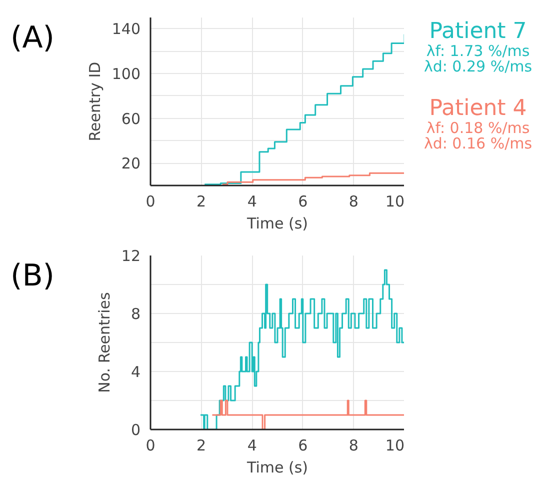 The image size is (551, 479). What do you see at coordinates (478, 109) in the screenshot?
I see `text: Patient 4` at bounding box center [478, 109].